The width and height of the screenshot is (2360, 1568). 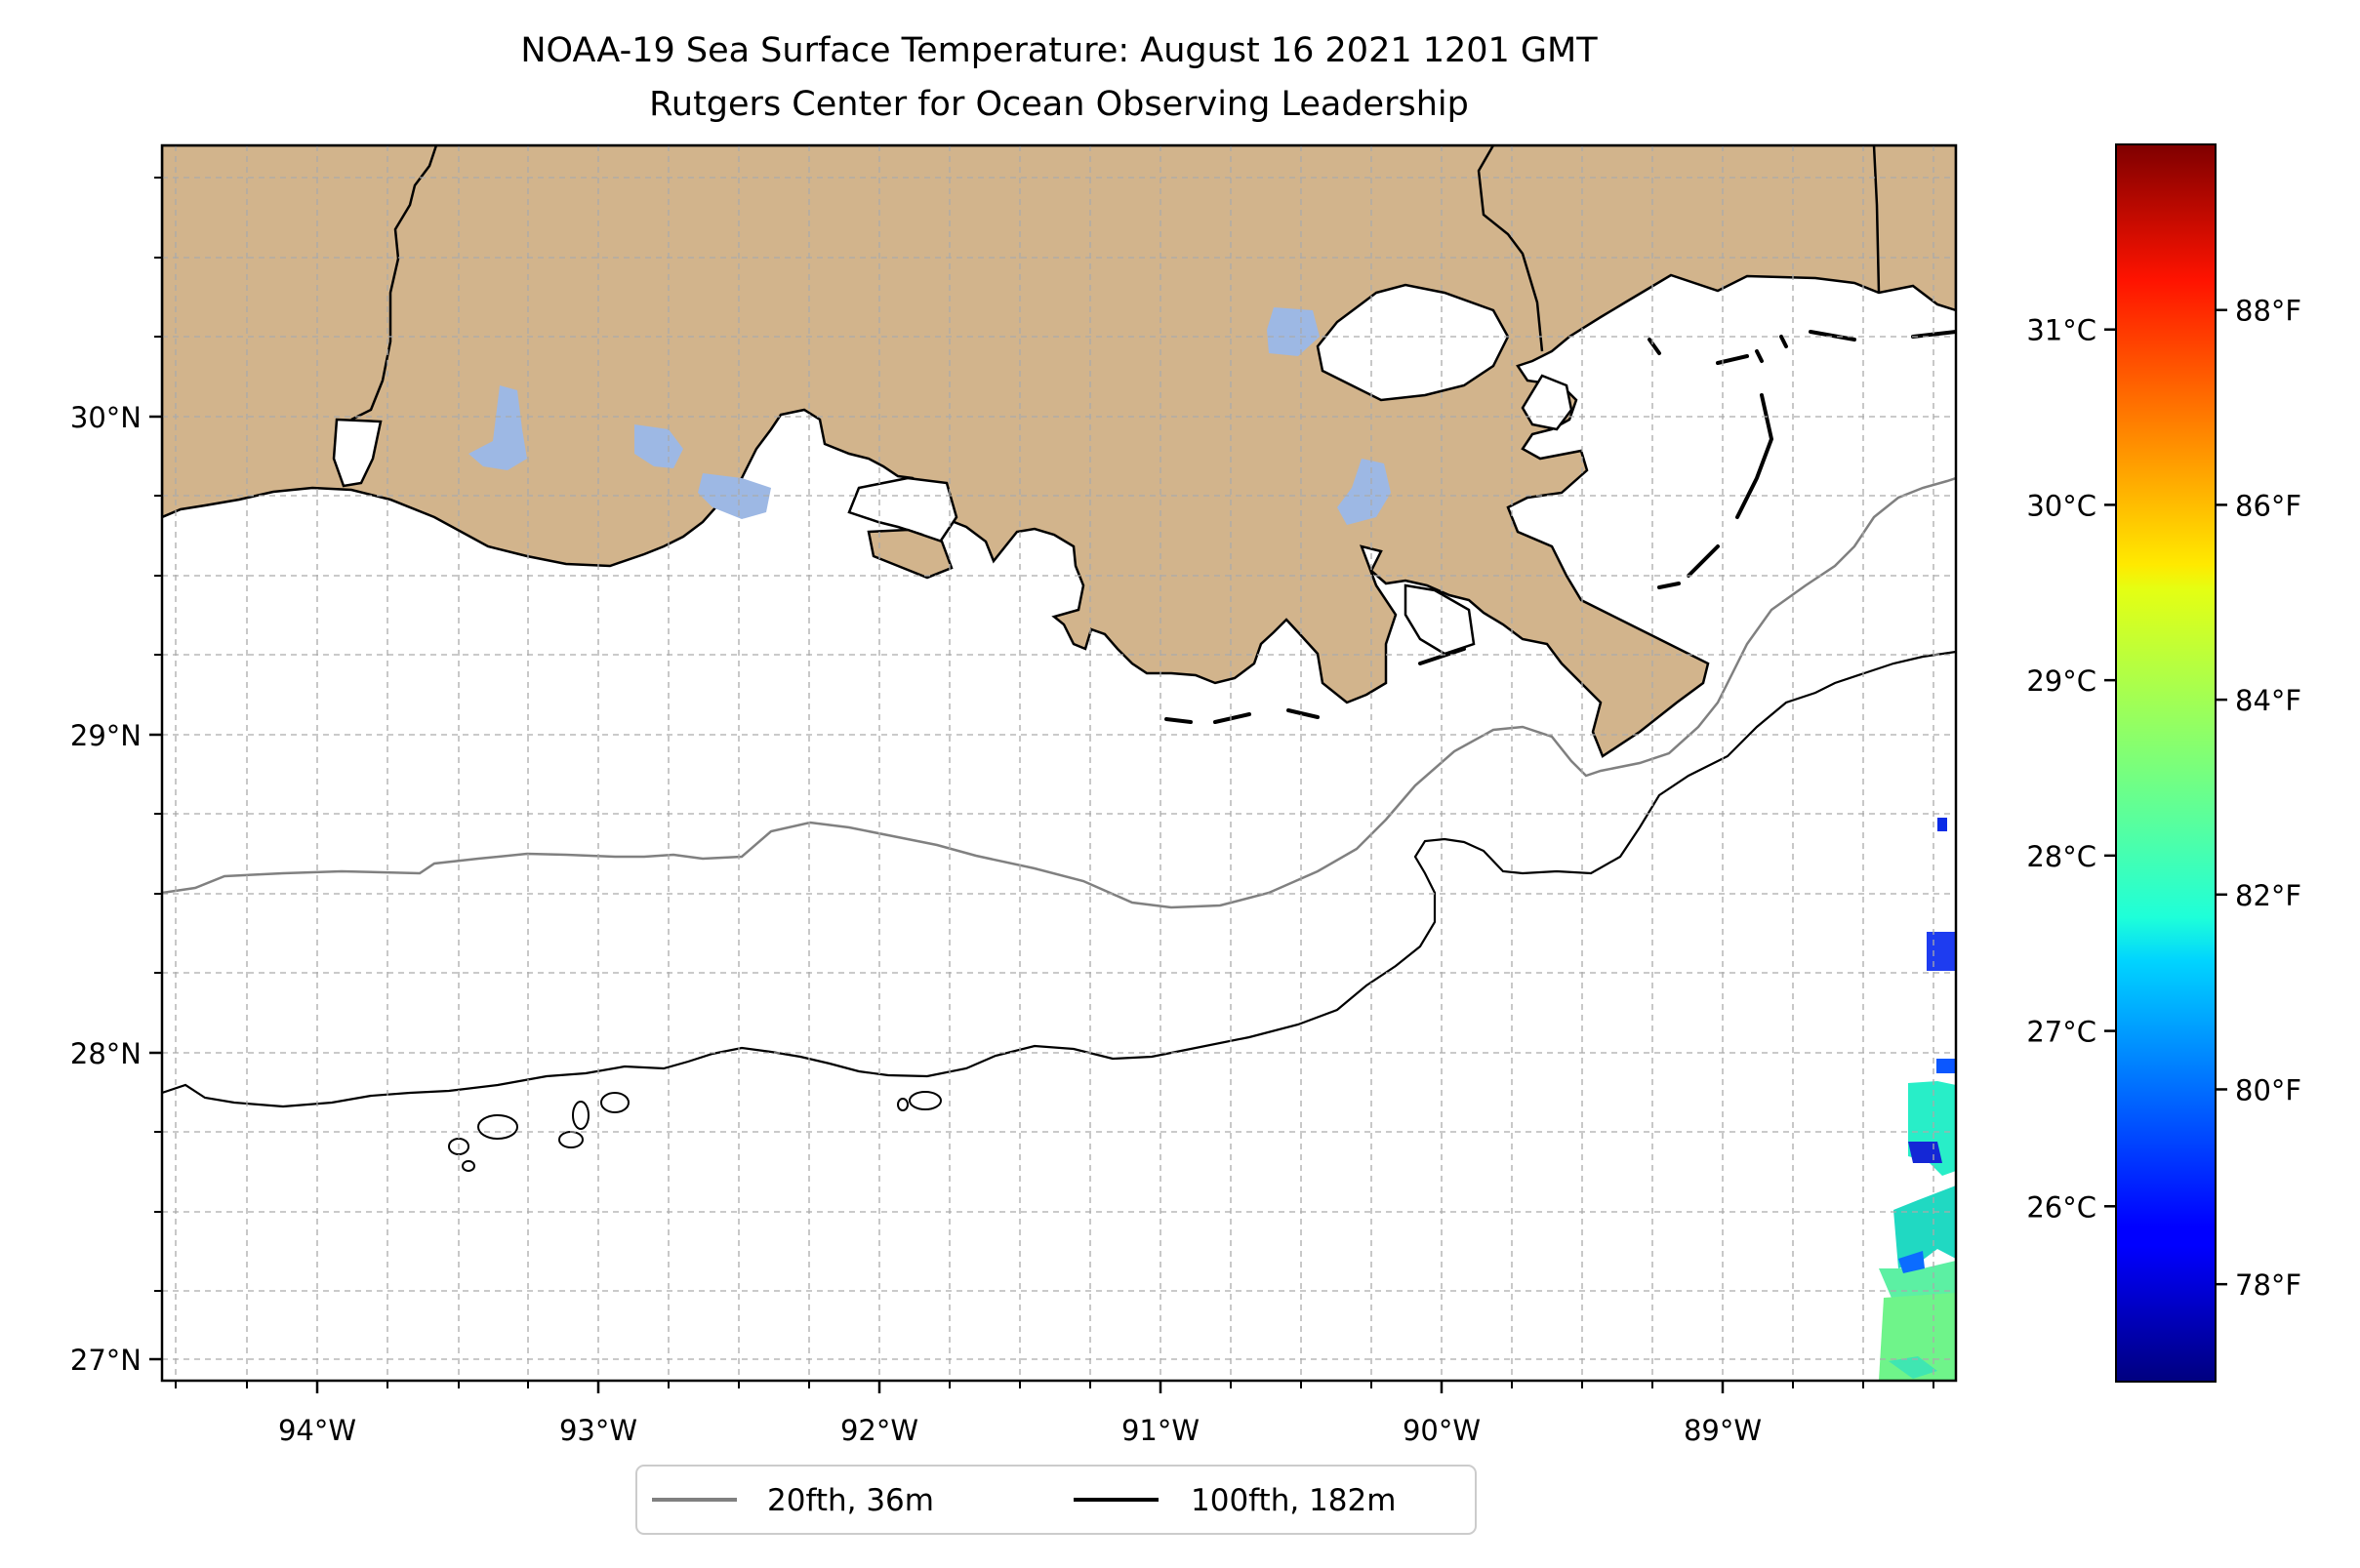 What do you see at coordinates (1723, 1430) in the screenshot?
I see `lon-tick-label: 89°W` at bounding box center [1723, 1430].